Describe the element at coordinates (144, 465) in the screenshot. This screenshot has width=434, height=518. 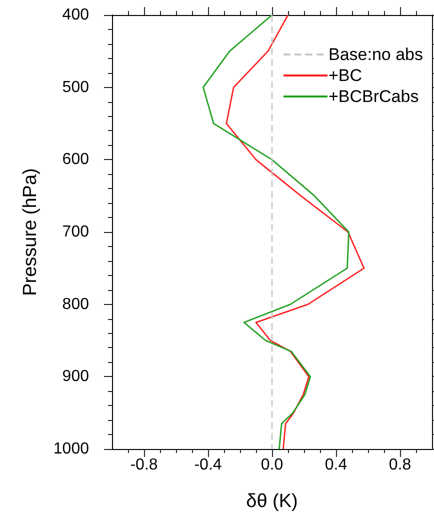
I see `x-tick-label: -0.8` at that location.